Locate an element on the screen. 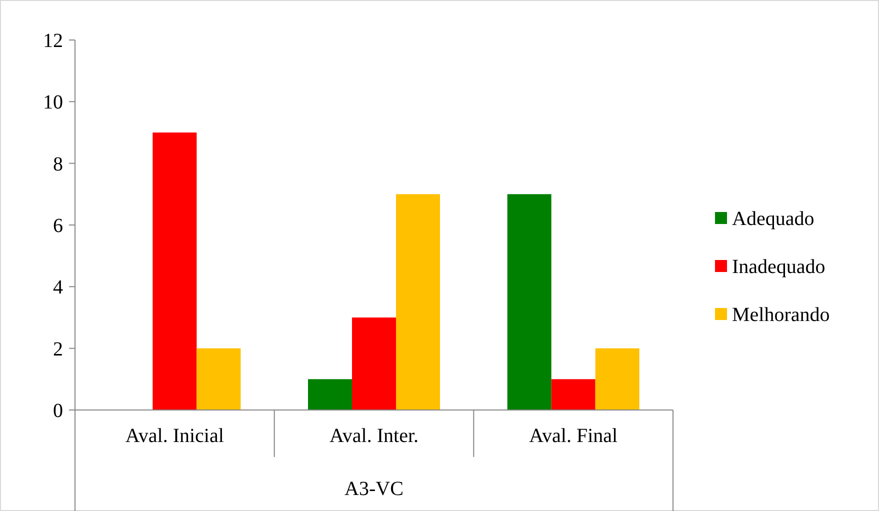 This screenshot has width=879, height=511. y-tick-label: 6 is located at coordinates (58, 226).